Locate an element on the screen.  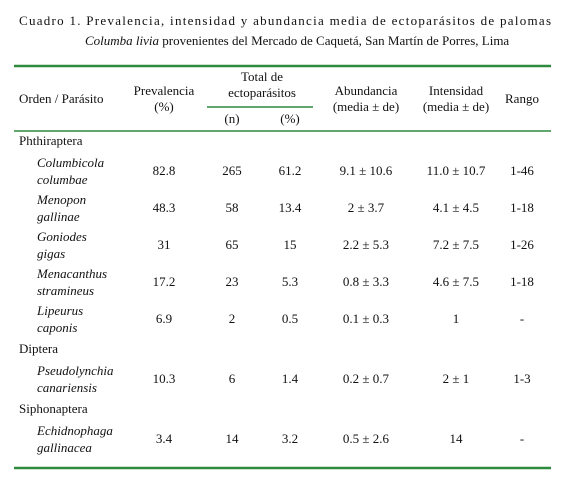
order-name: Phthiraptera is located at coordinates (51, 140).